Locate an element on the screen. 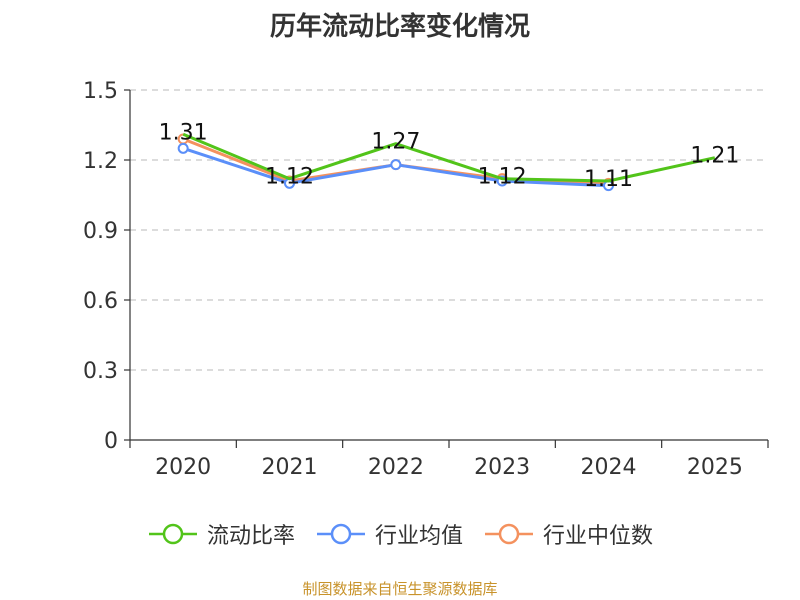  legend-item: 流动比率 is located at coordinates (221, 534).